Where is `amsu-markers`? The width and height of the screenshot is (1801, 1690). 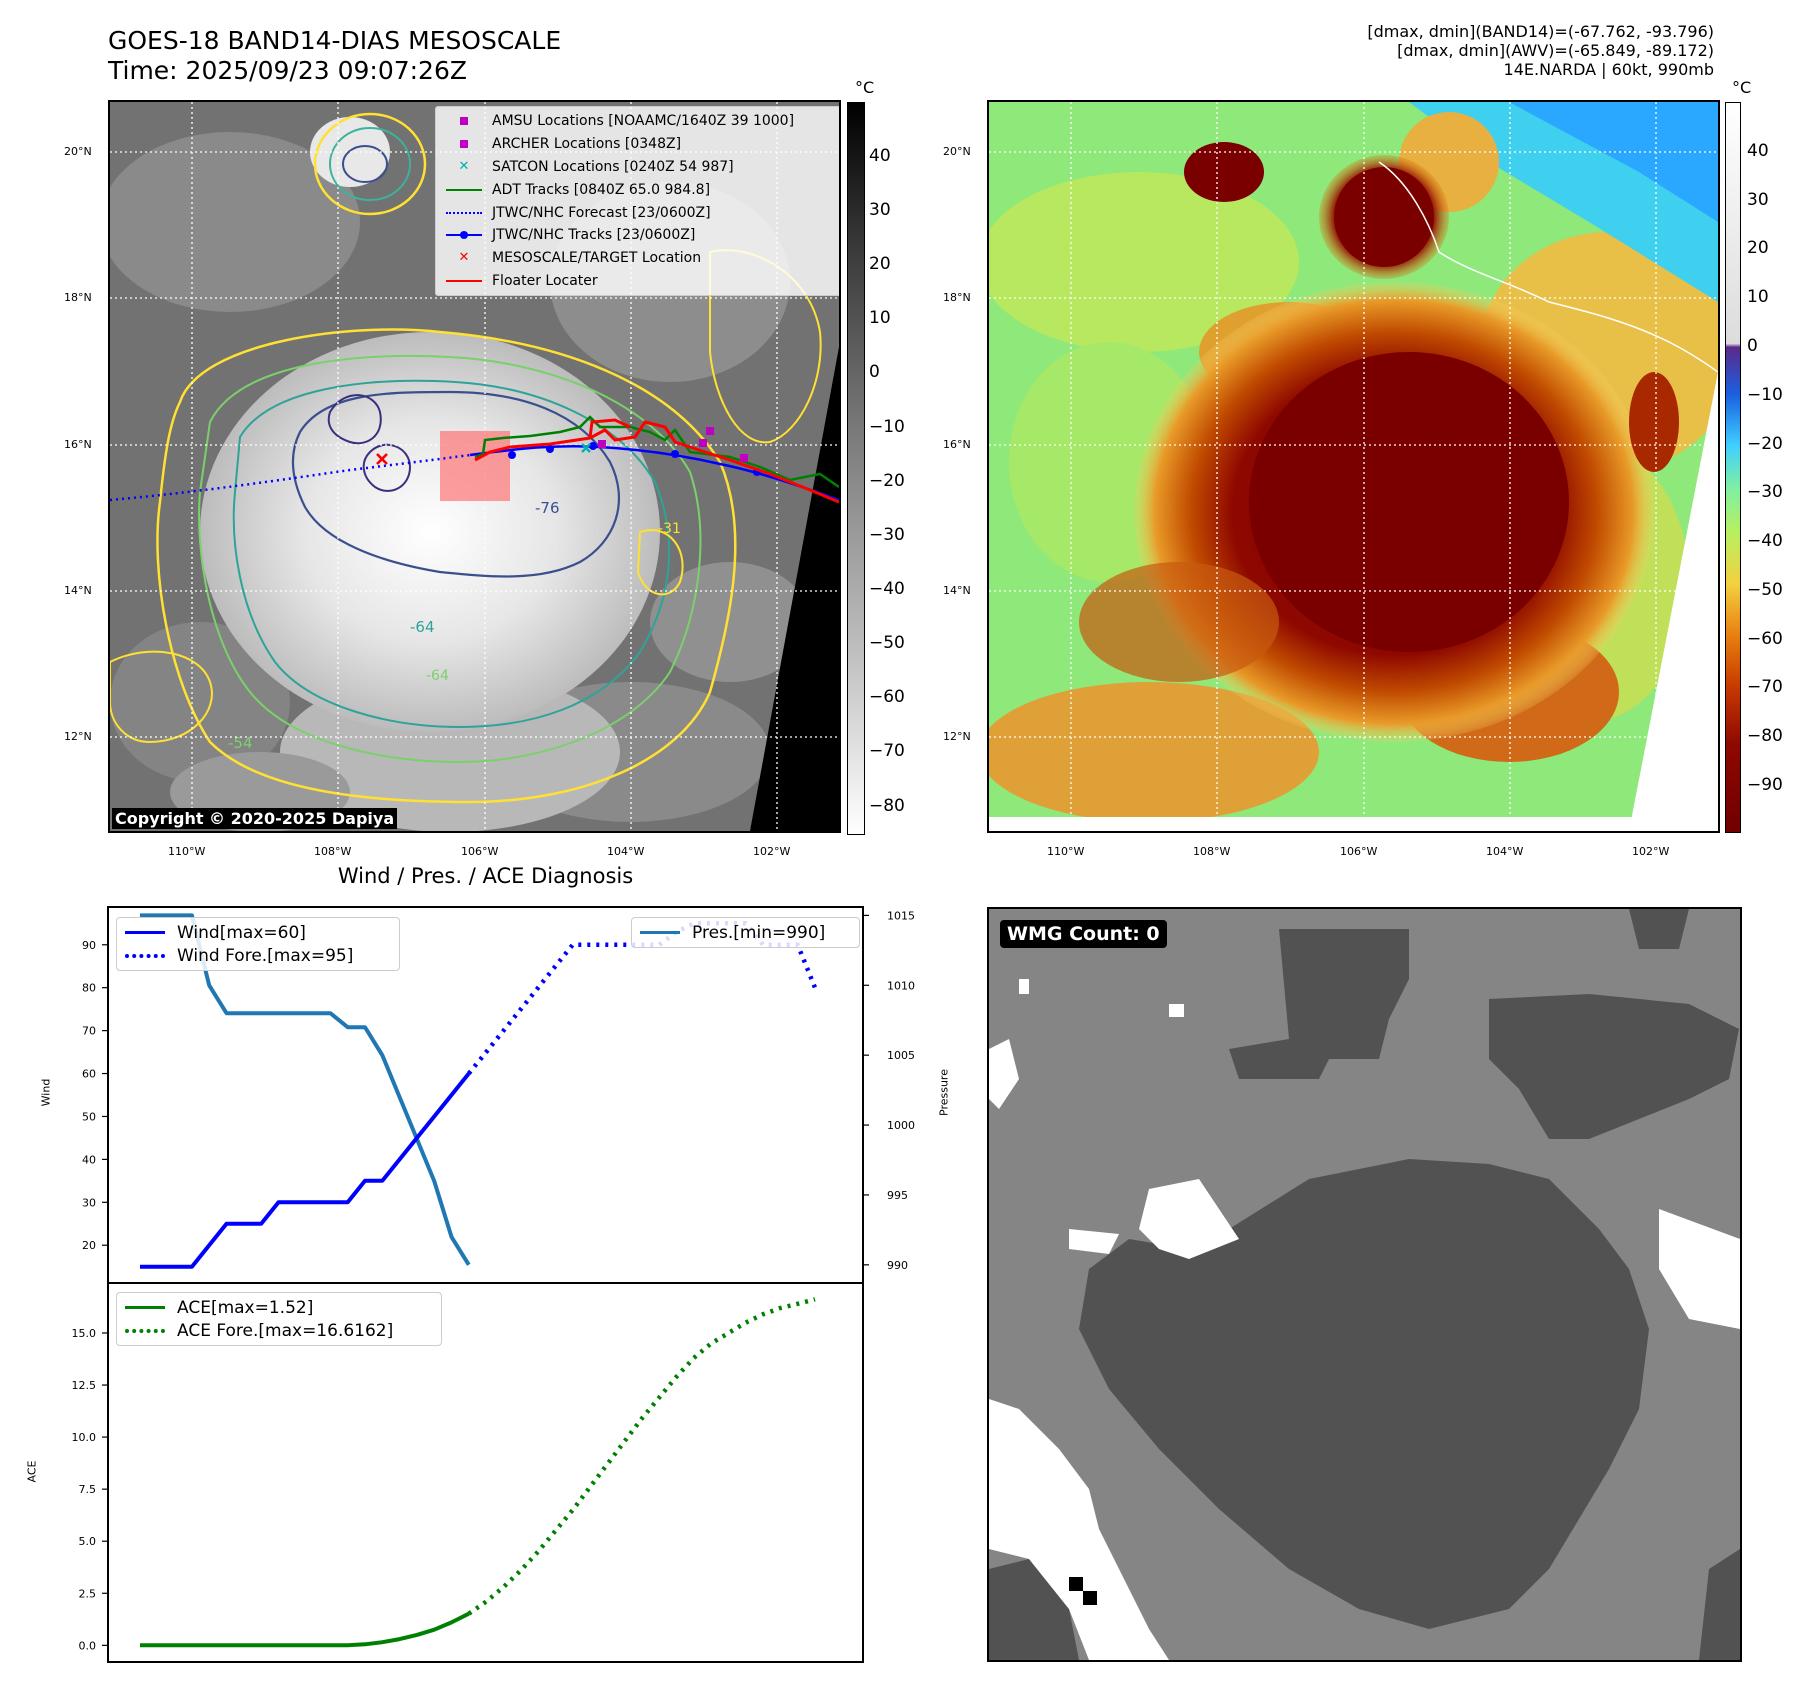
amsu-markers is located at coordinates (673, 444).